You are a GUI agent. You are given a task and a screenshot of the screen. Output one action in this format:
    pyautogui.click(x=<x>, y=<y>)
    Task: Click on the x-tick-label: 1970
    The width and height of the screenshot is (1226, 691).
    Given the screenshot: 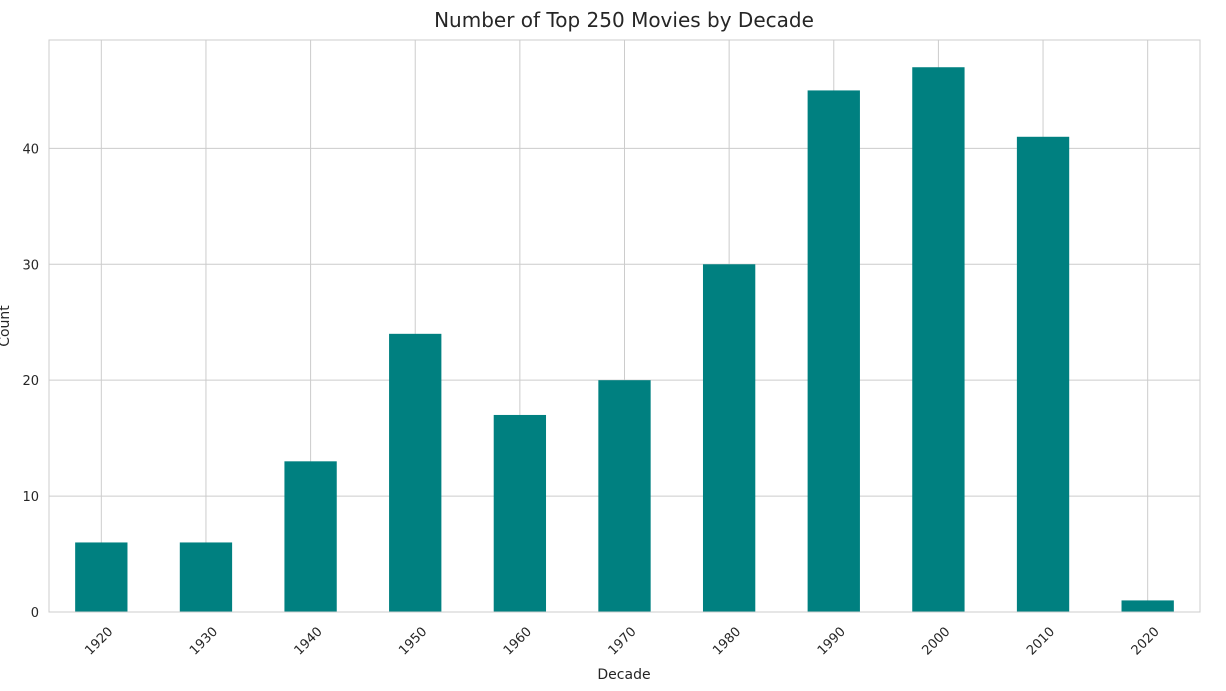 What is the action you would take?
    pyautogui.click(x=623, y=641)
    